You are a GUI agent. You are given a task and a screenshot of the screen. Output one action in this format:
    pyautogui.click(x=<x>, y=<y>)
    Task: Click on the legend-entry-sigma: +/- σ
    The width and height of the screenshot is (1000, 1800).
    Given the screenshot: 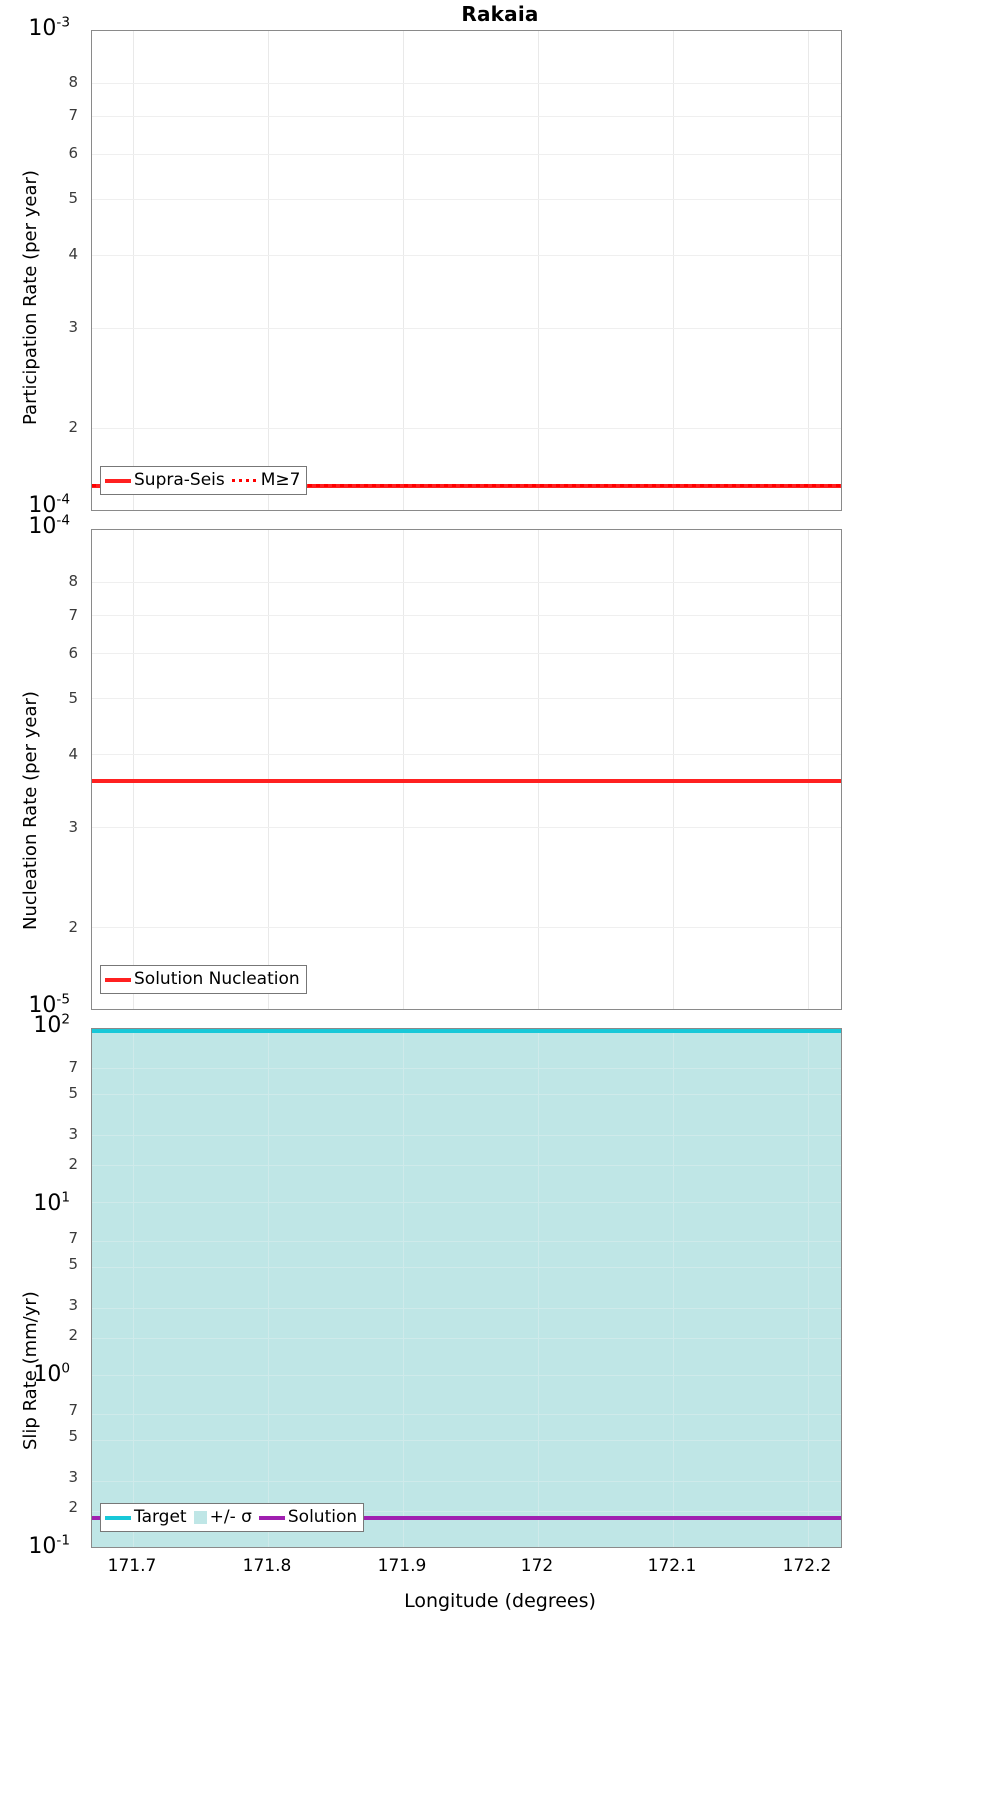 What is the action you would take?
    pyautogui.click(x=222, y=1517)
    